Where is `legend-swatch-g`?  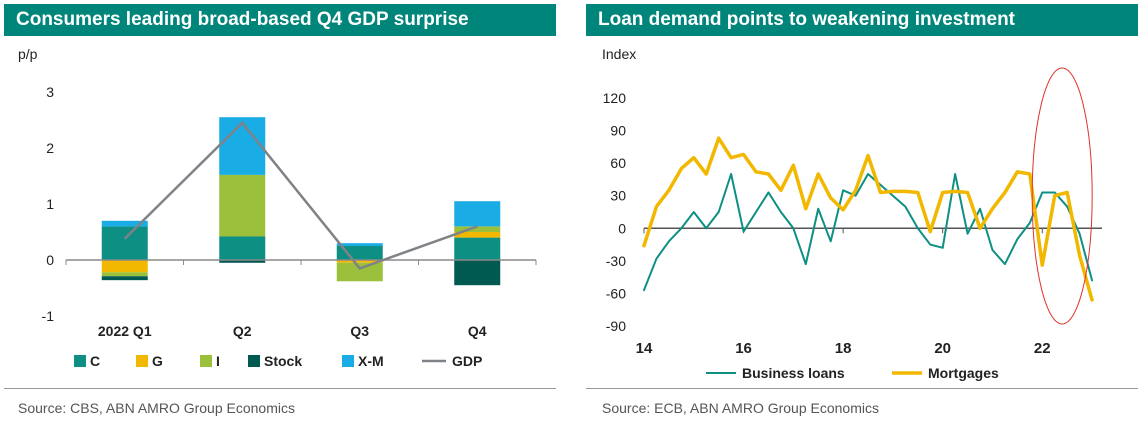 legend-swatch-g is located at coordinates (142, 361).